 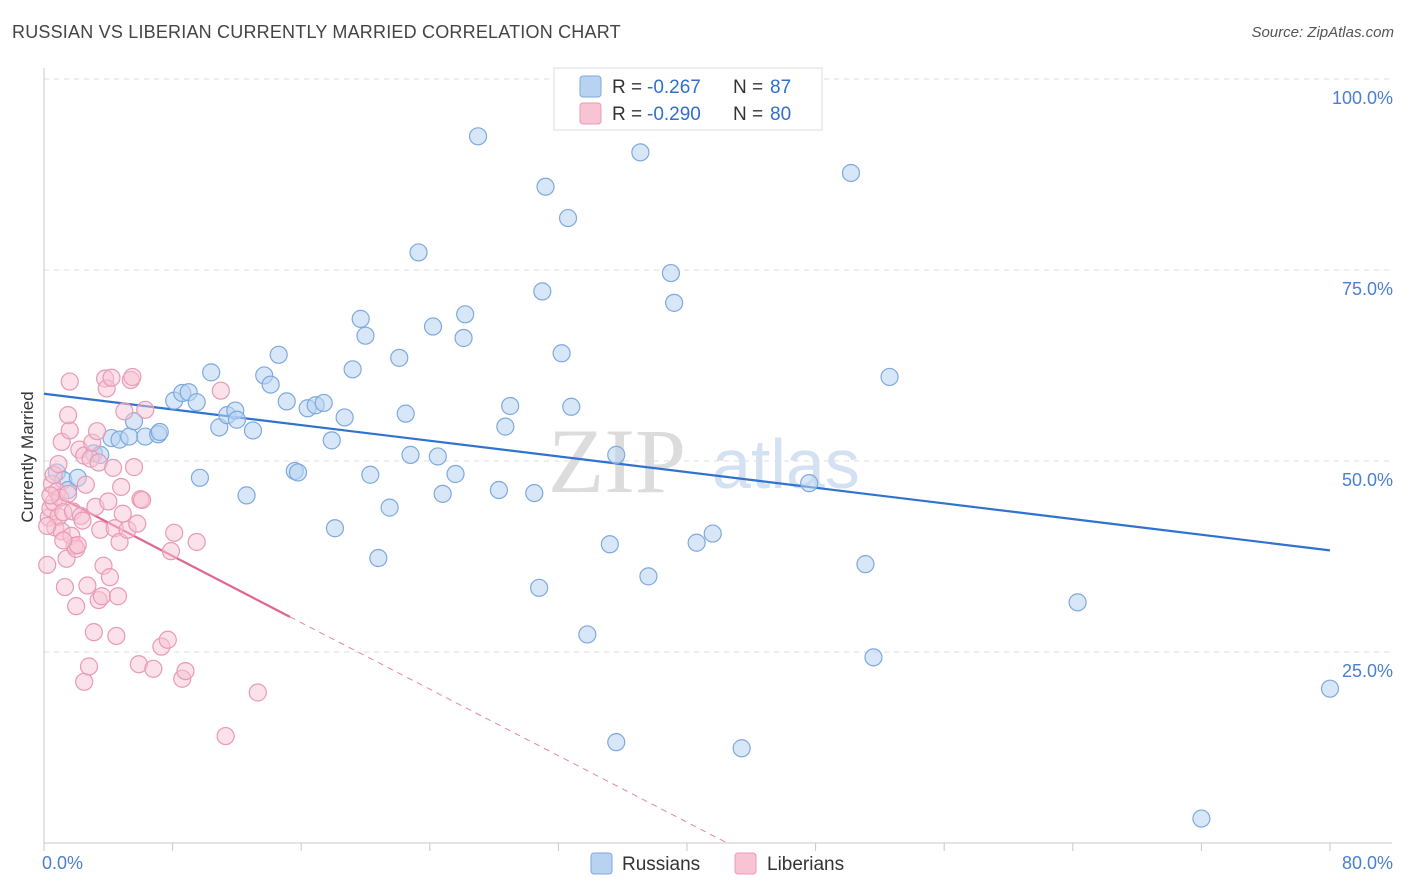 I want to click on legend-r-value-2: -0.290, so click(x=674, y=114).